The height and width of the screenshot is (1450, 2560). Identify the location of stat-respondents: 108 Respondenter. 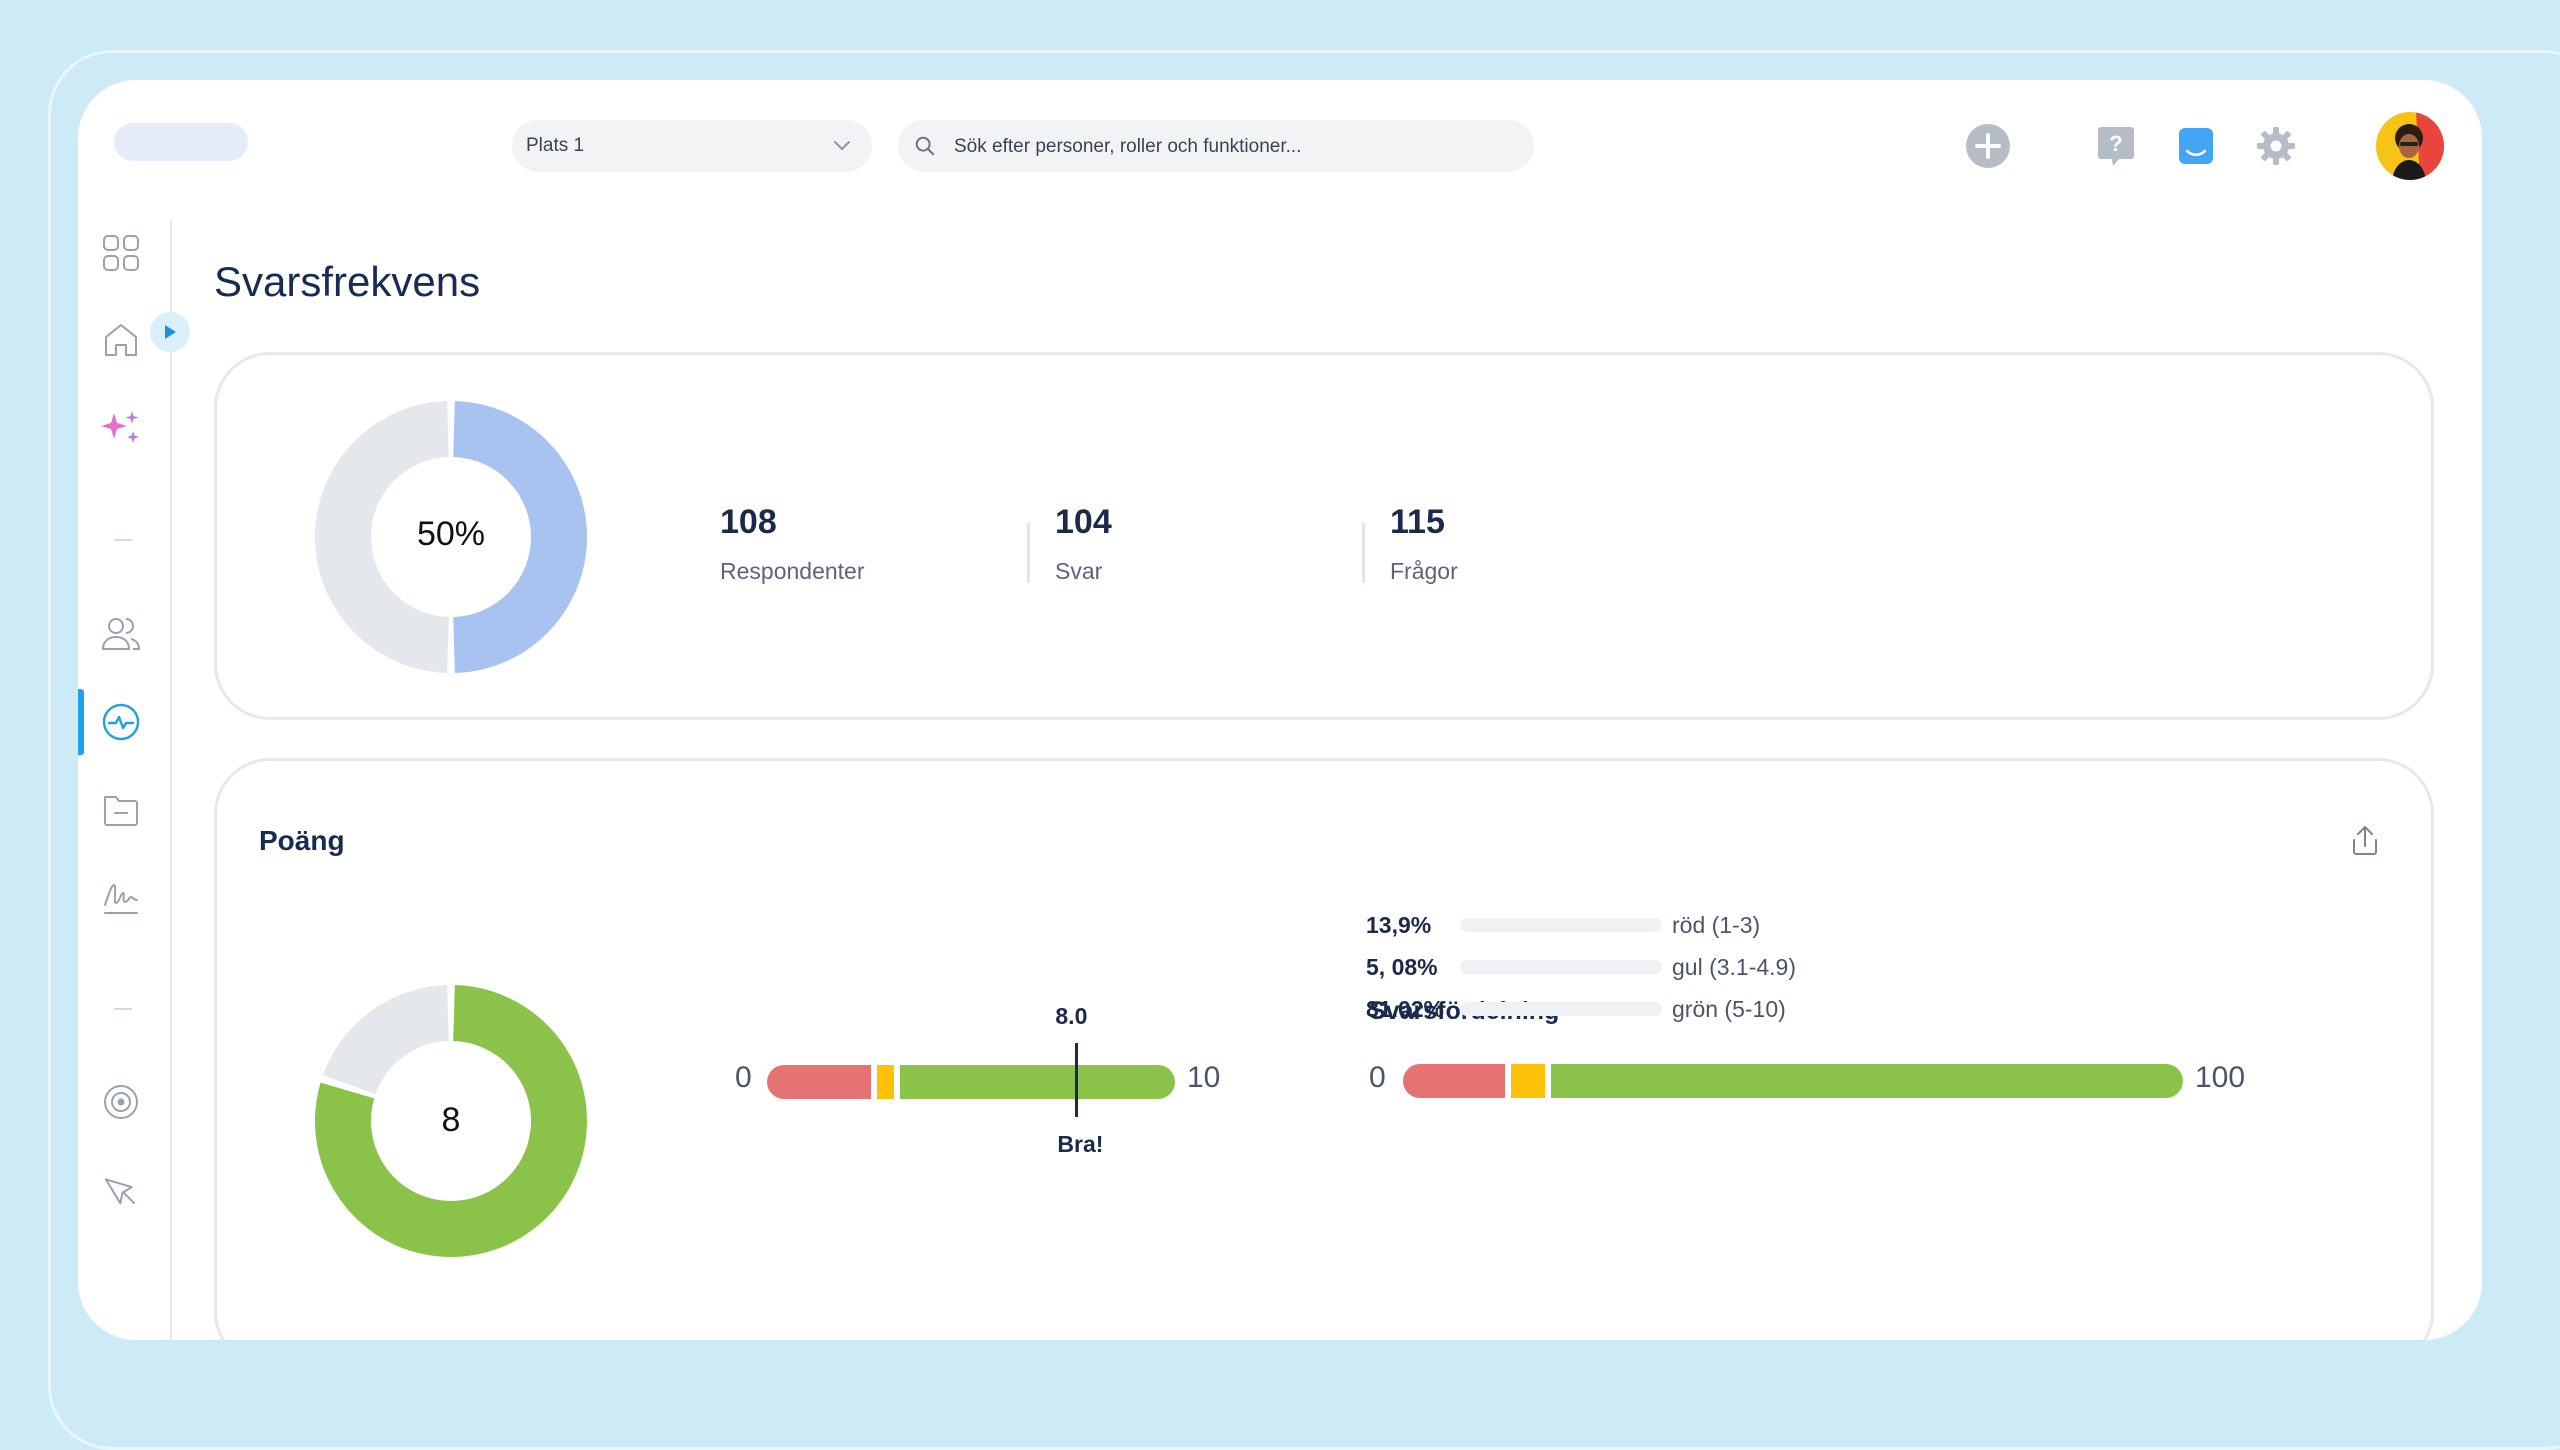
(792, 544).